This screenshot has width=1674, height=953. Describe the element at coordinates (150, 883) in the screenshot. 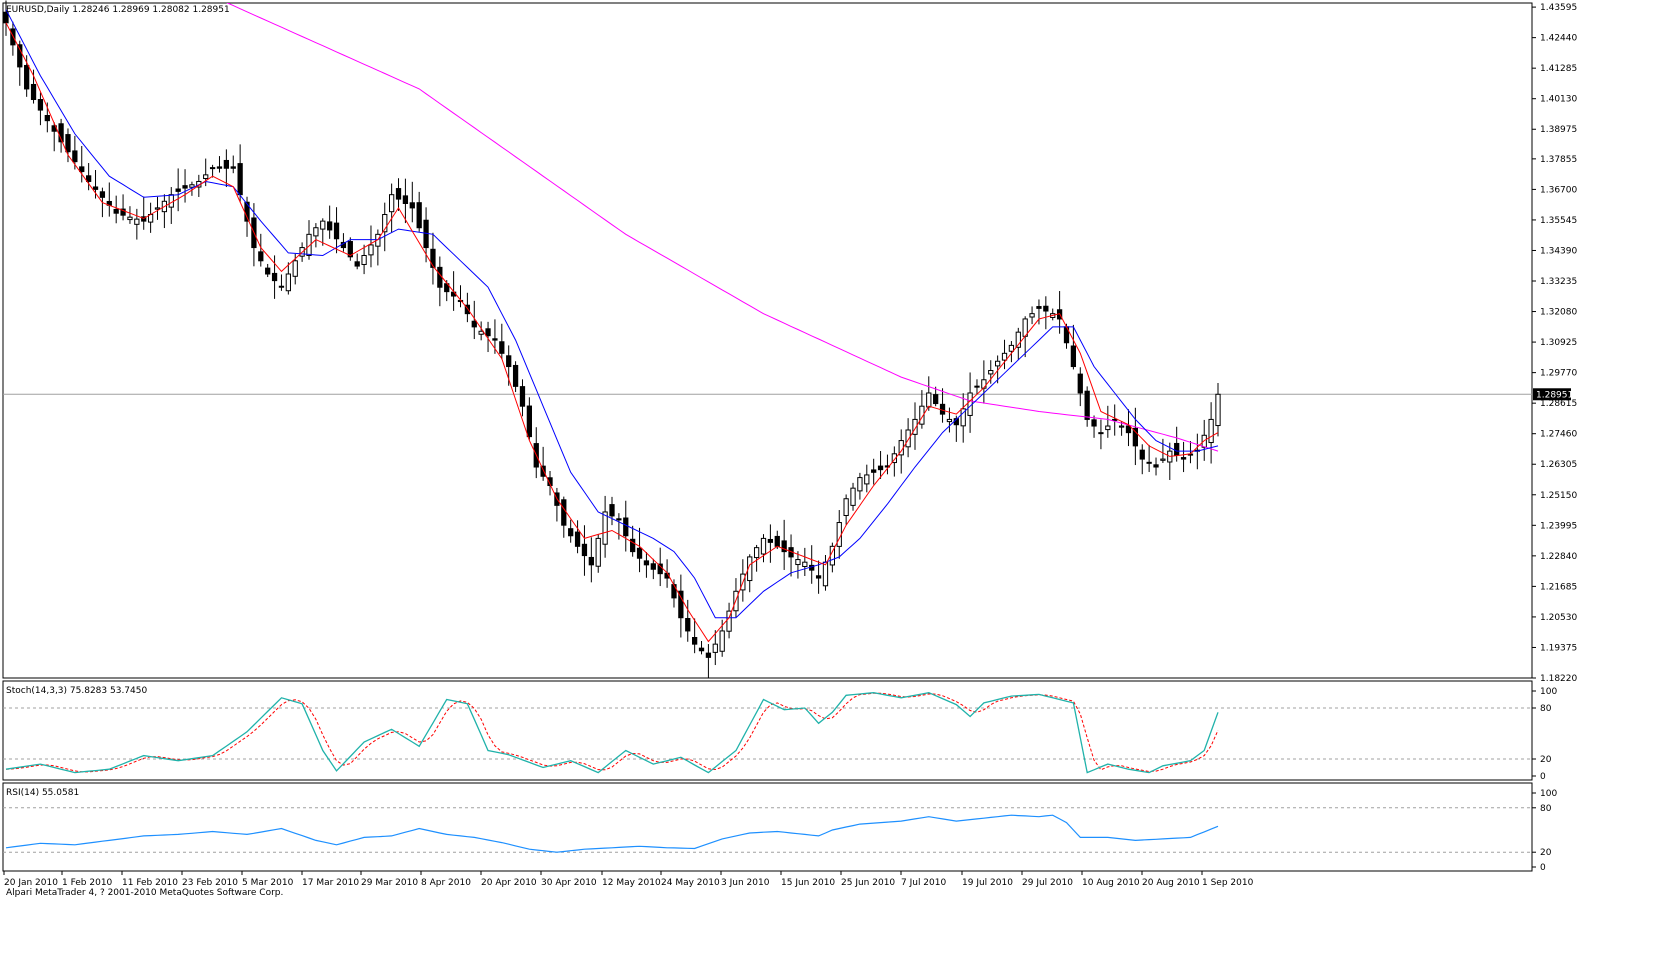

I see `date-tick-label: 11 Feb 2010` at that location.